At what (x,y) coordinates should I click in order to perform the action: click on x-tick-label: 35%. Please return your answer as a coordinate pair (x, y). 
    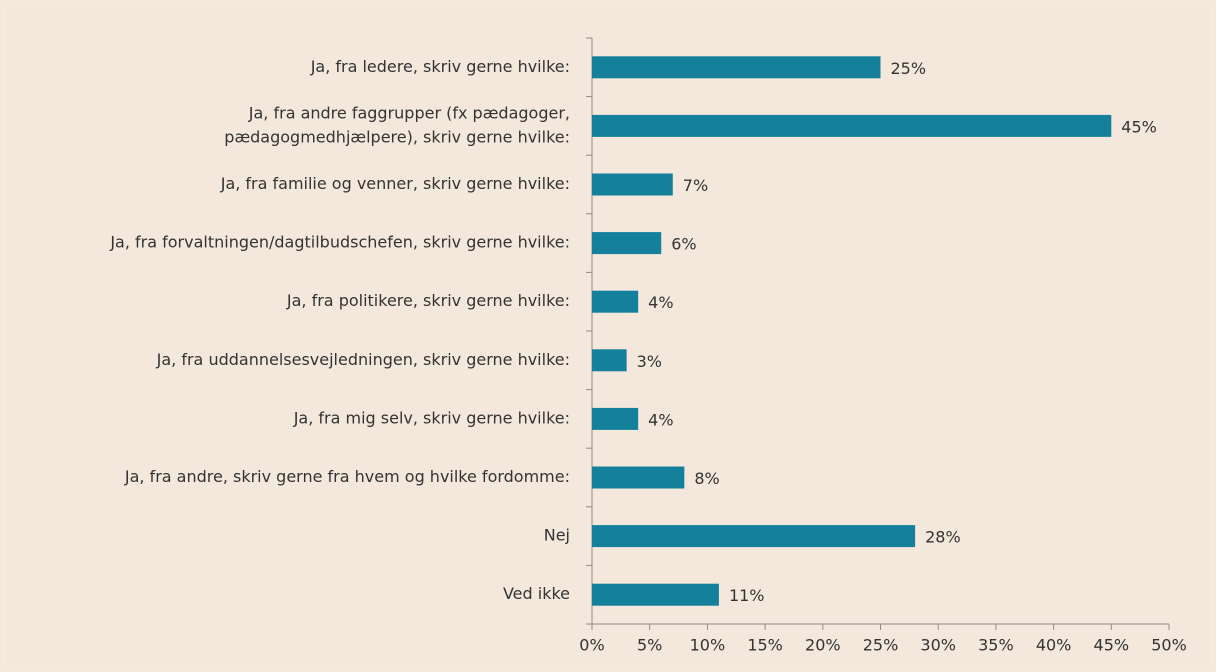
    Looking at the image, I should click on (996, 645).